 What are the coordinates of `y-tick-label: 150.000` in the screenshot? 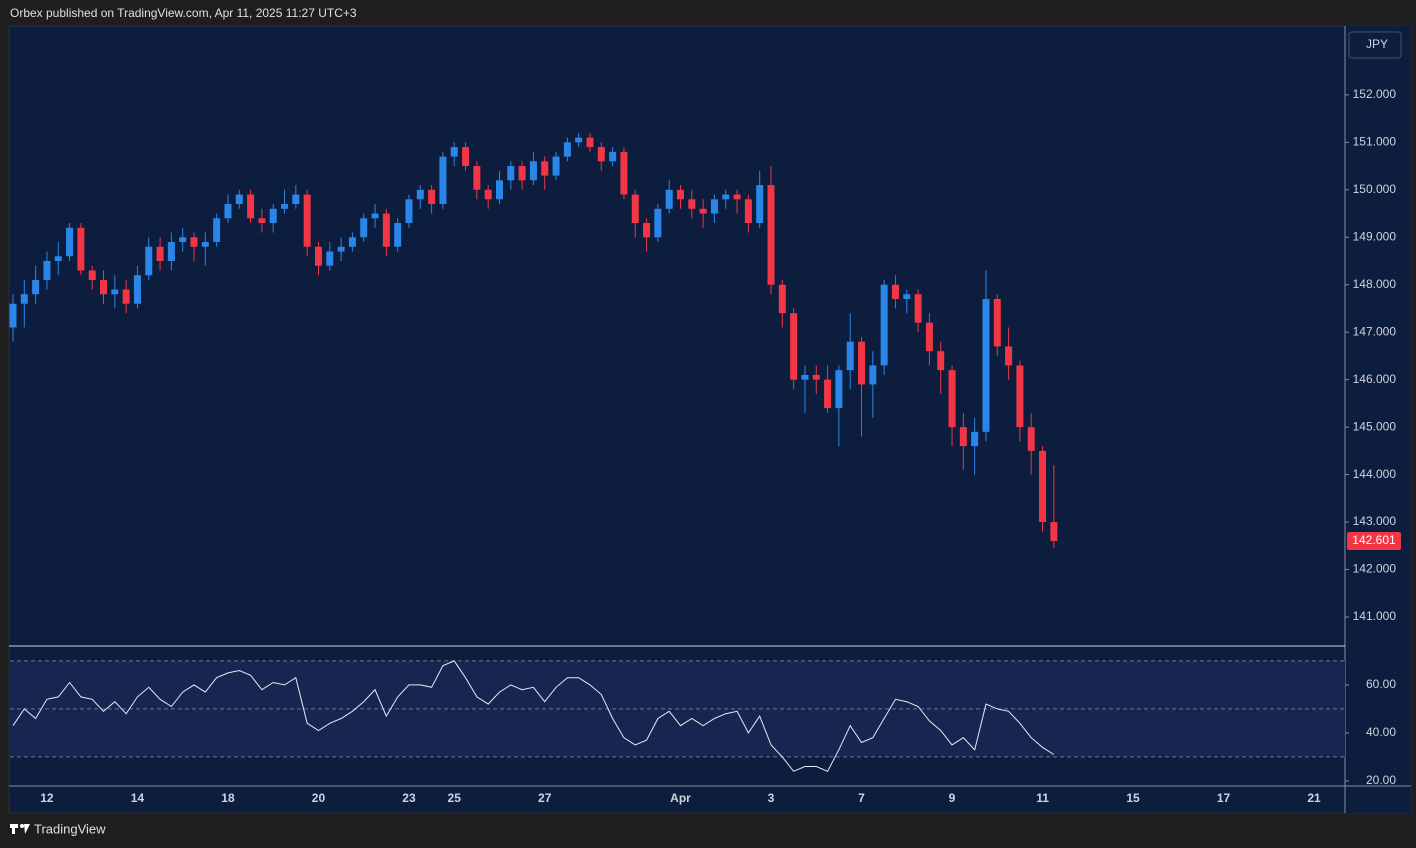 It's located at (1375, 189).